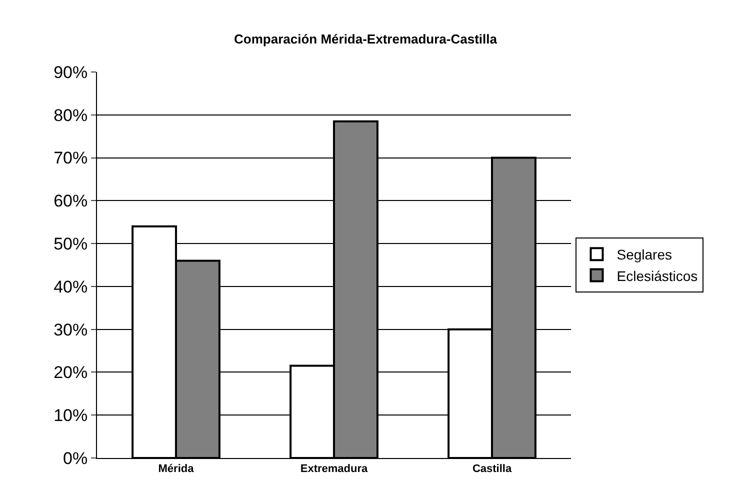  What do you see at coordinates (492, 469) in the screenshot?
I see `x-tick-label: Castilla` at bounding box center [492, 469].